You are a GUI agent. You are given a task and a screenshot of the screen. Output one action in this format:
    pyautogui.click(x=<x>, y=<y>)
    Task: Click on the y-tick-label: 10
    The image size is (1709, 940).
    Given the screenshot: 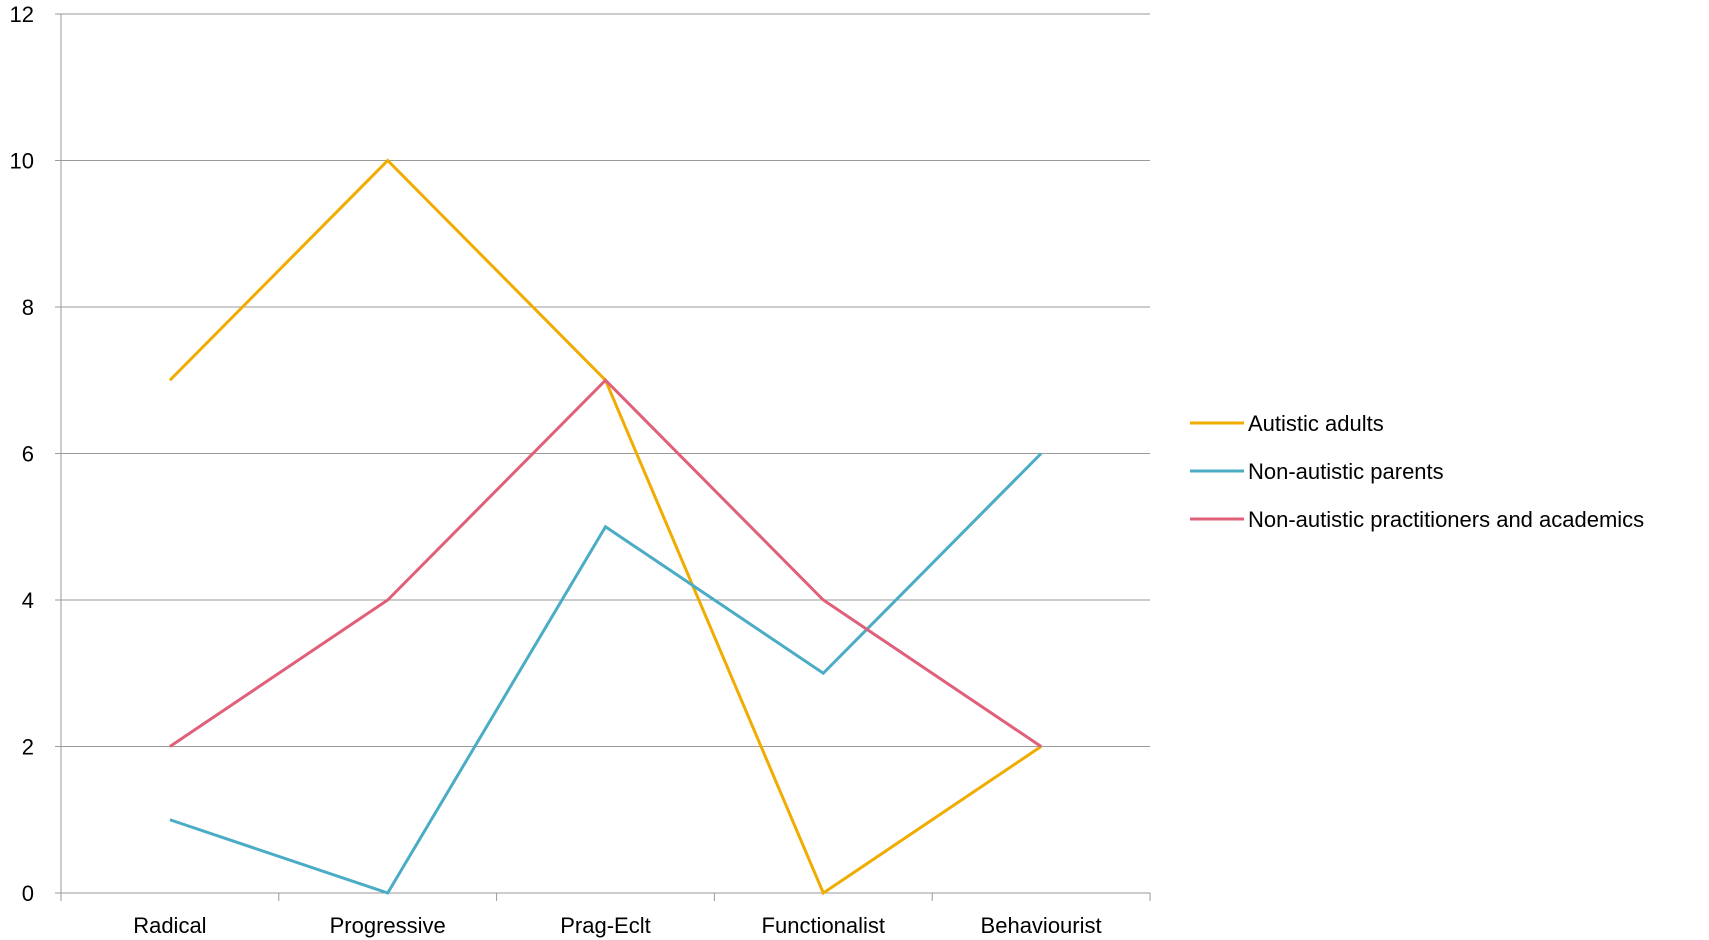 What is the action you would take?
    pyautogui.click(x=22, y=161)
    